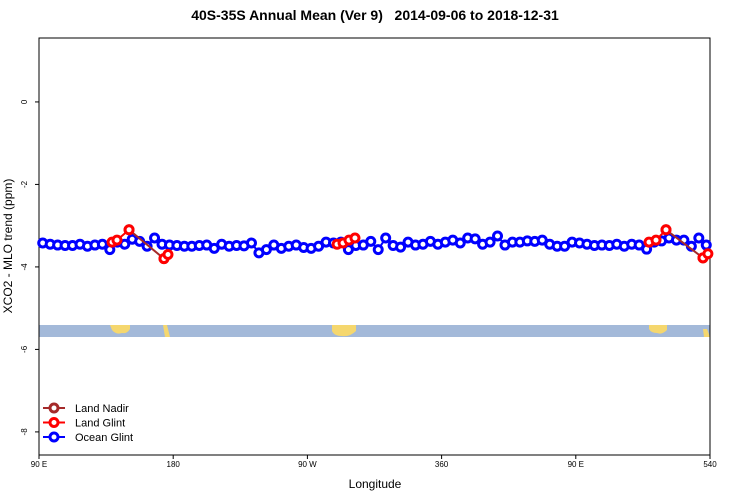 The image size is (750, 500). I want to click on y-tick-label: -8, so click(24, 432).